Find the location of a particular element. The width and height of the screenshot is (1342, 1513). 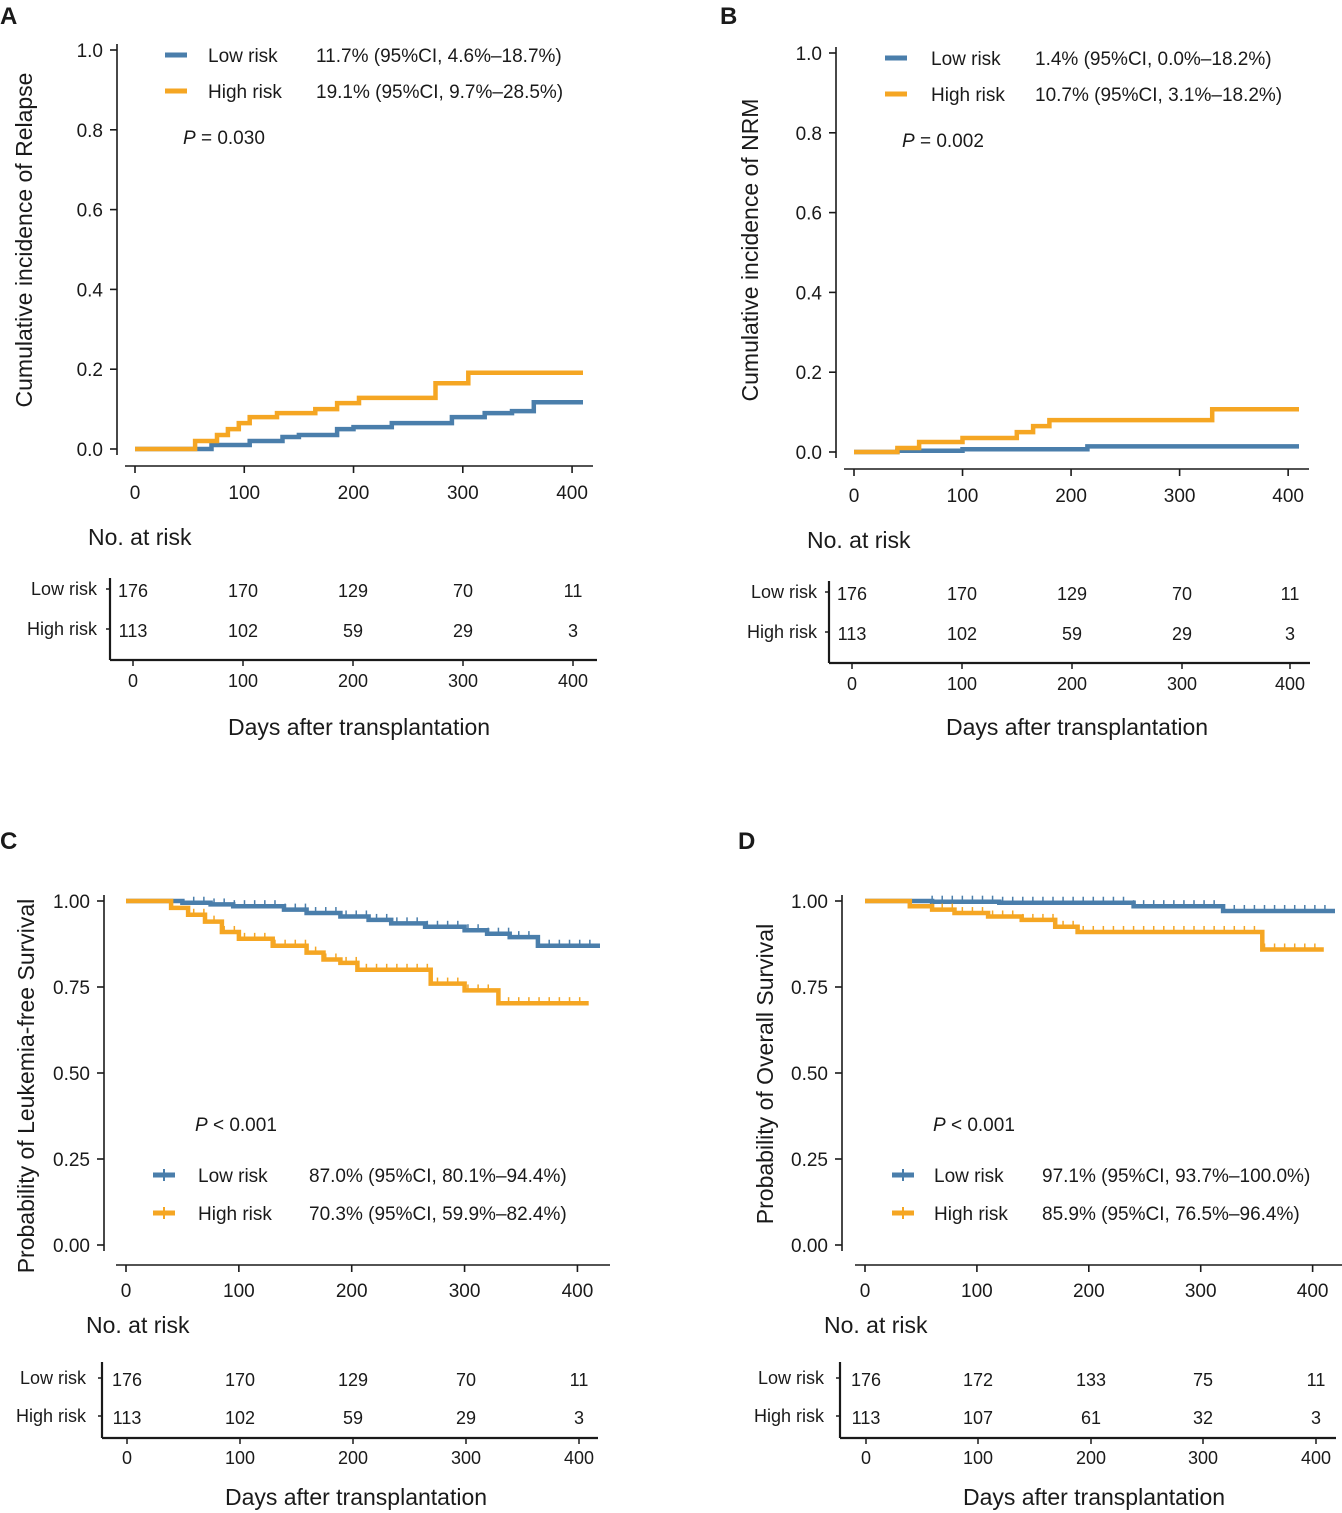

legend-estimate: 97.1% (95%CI, 93.7%–100.0%) is located at coordinates (1176, 1176).